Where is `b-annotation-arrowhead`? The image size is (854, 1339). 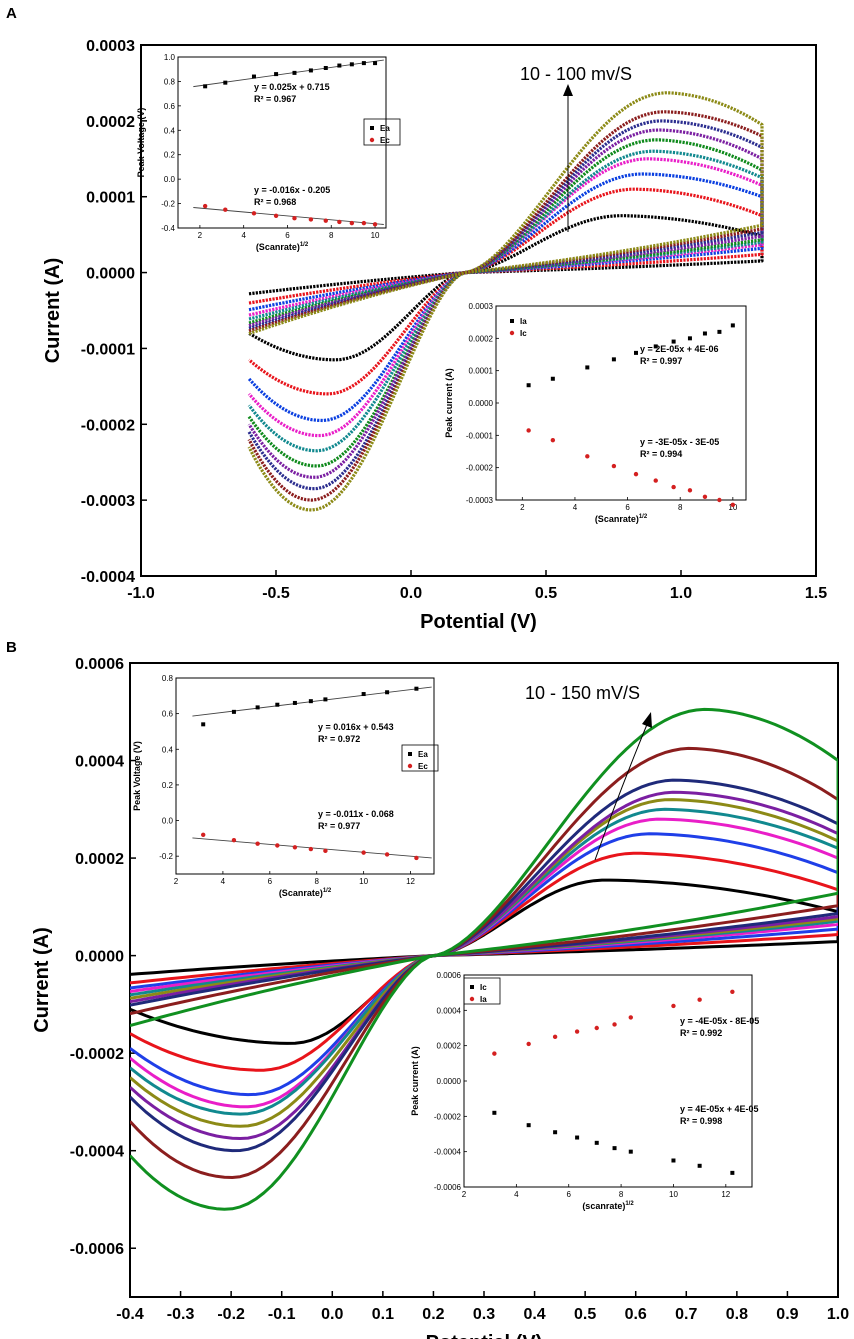 b-annotation-arrowhead is located at coordinates (647, 720).